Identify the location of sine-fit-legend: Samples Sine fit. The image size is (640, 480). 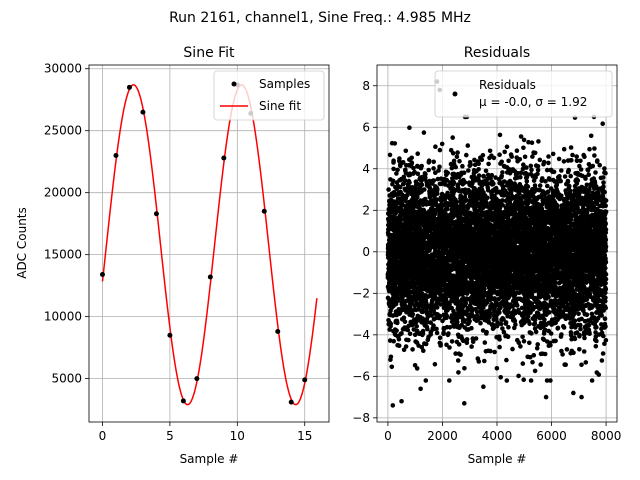
(269, 95).